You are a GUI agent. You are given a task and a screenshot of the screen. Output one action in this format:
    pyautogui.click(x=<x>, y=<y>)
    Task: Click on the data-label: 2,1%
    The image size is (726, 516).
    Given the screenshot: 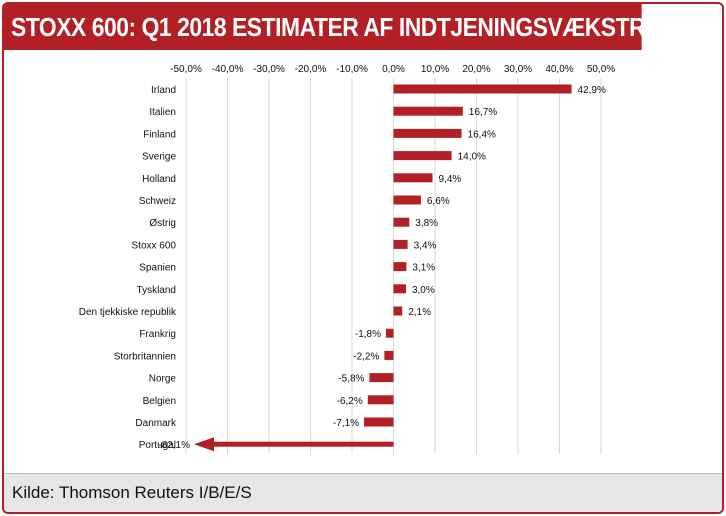 What is the action you would take?
    pyautogui.click(x=419, y=312)
    